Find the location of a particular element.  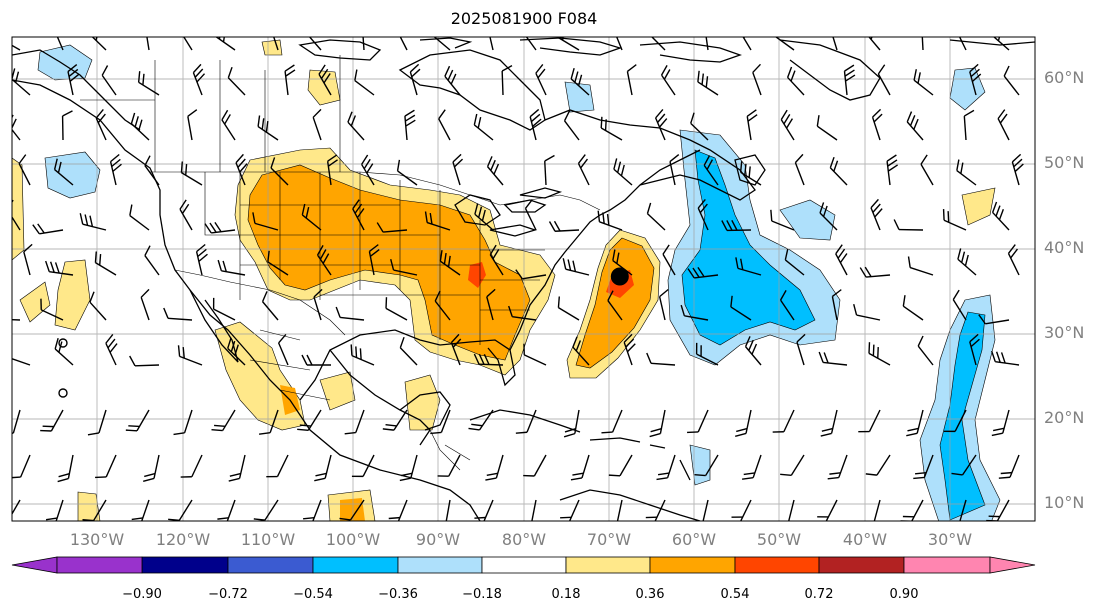

lon-label-110w: 110°W is located at coordinates (268, 539).